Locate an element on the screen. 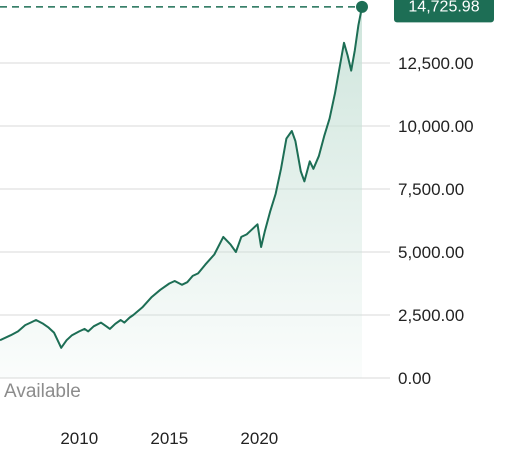 Image resolution: width=505 pixels, height=452 pixels. x-tick-label: 2020 is located at coordinates (259, 438).